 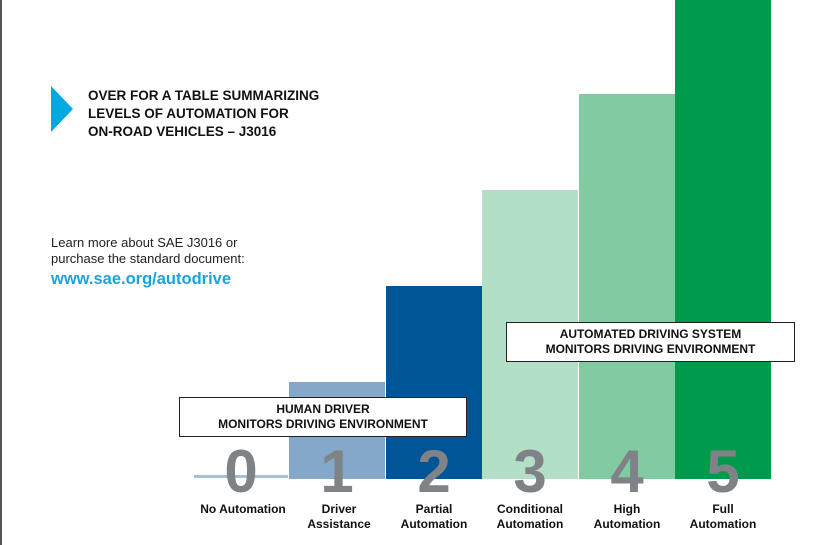 I want to click on bar-level-0-baseline, so click(x=241, y=476).